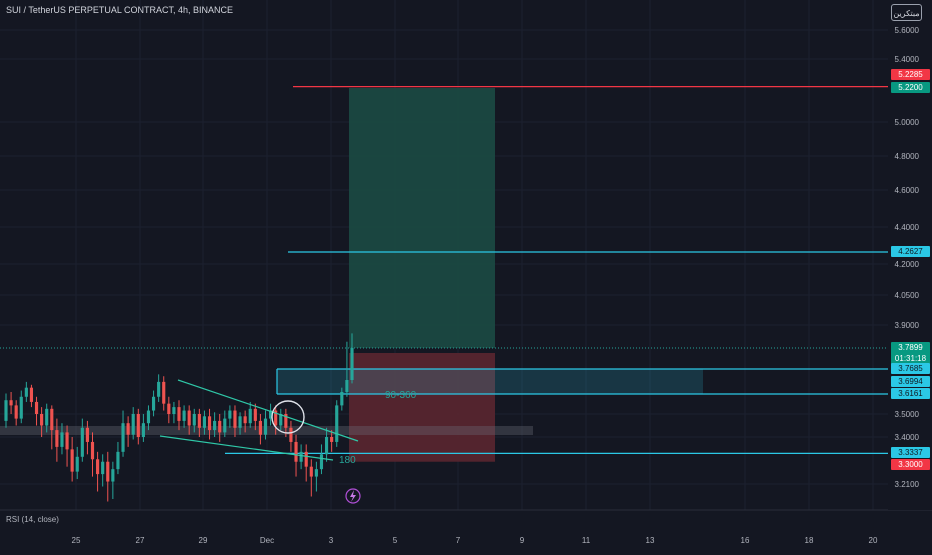 The width and height of the screenshot is (932, 555). I want to click on price-label: 3.3337, so click(910, 452).